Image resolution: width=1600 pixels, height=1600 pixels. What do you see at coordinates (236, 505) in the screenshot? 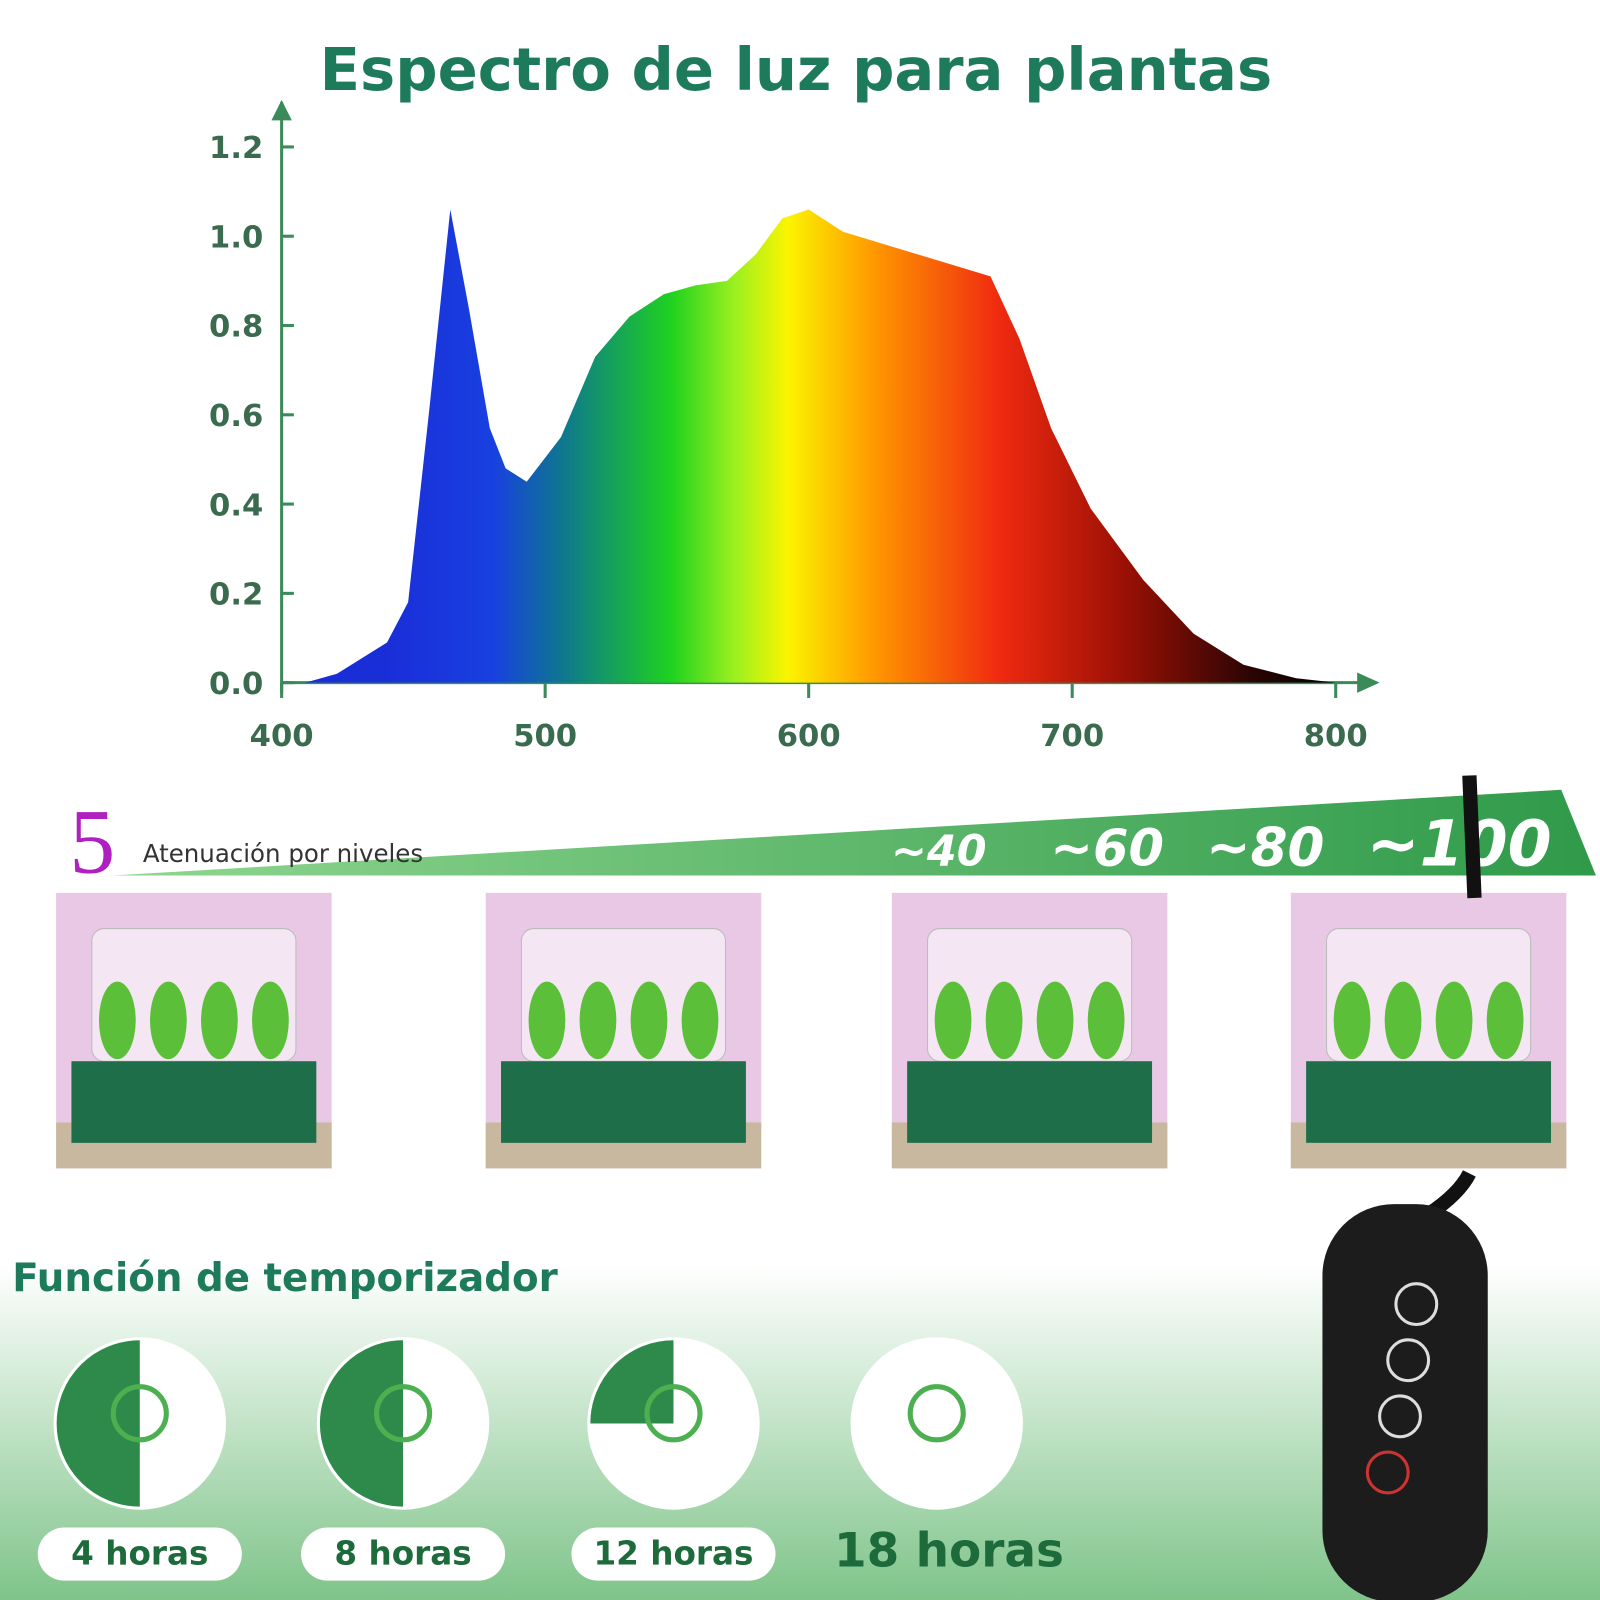
I see `y-tick-label: 0.4` at bounding box center [236, 505].